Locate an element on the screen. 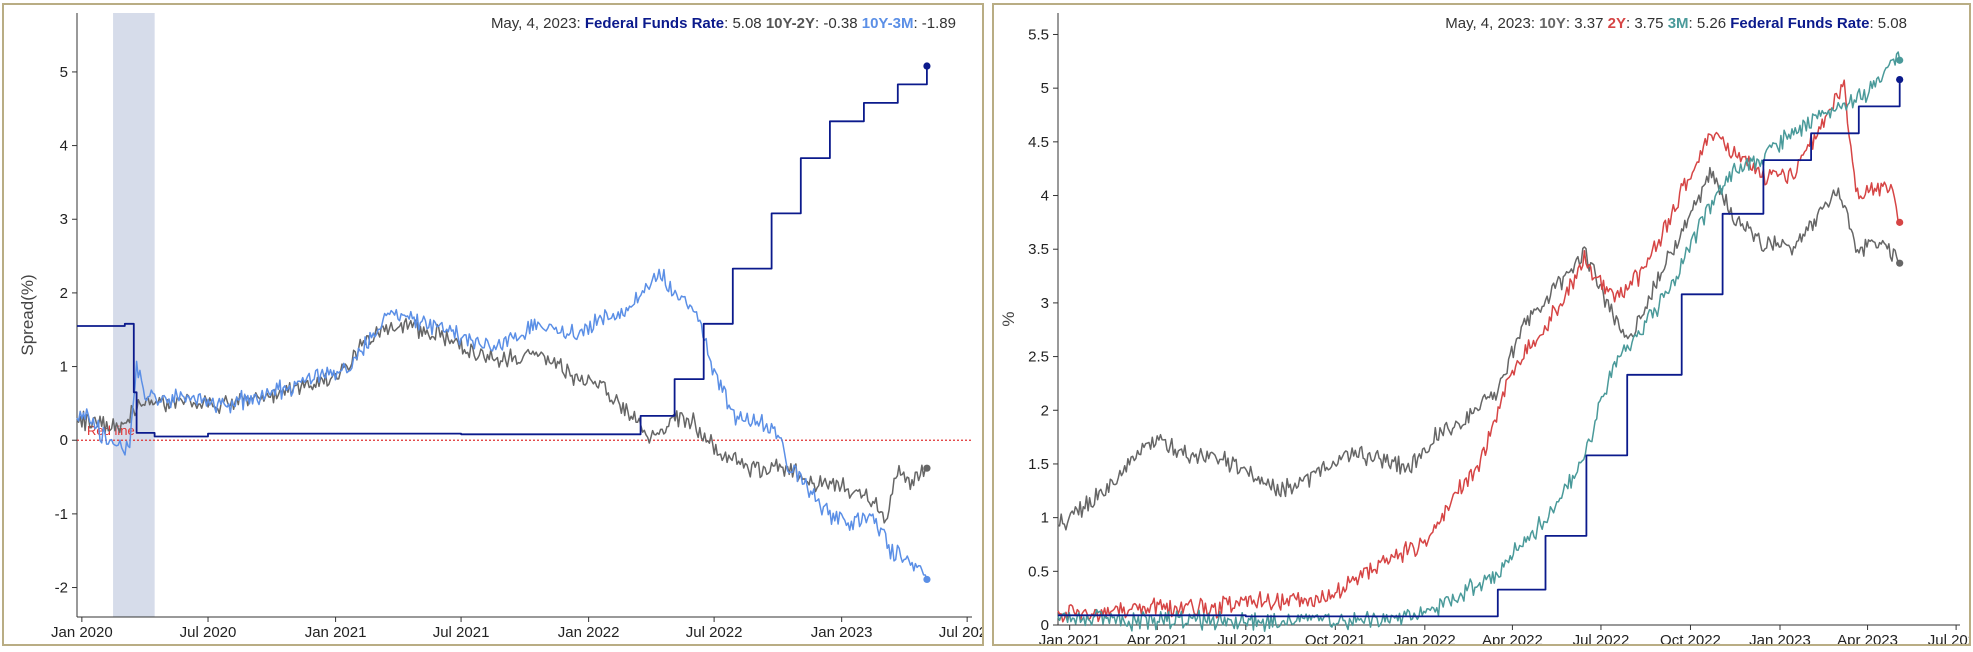  series-end-marker-10y-3m is located at coordinates (927, 579).